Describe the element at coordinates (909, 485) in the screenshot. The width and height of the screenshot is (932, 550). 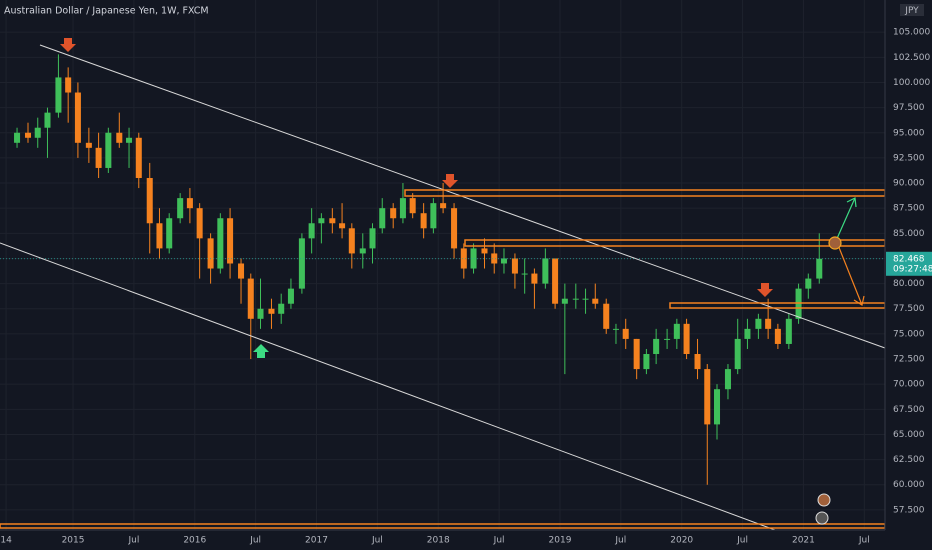
I see `y-tick-label: 60.000` at that location.